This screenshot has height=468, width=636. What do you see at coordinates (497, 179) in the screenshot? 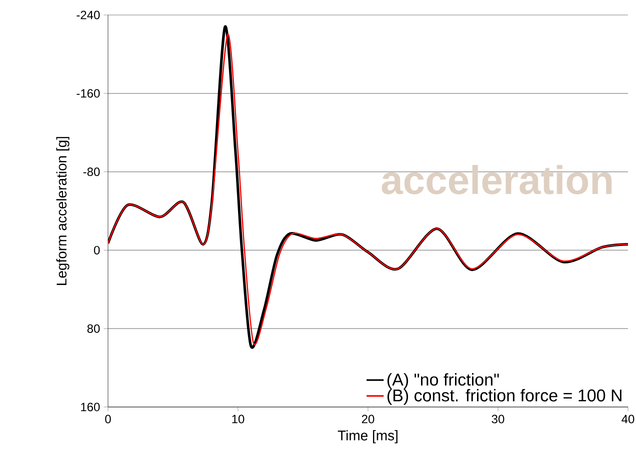
I see `annotation: acceleration` at bounding box center [497, 179].